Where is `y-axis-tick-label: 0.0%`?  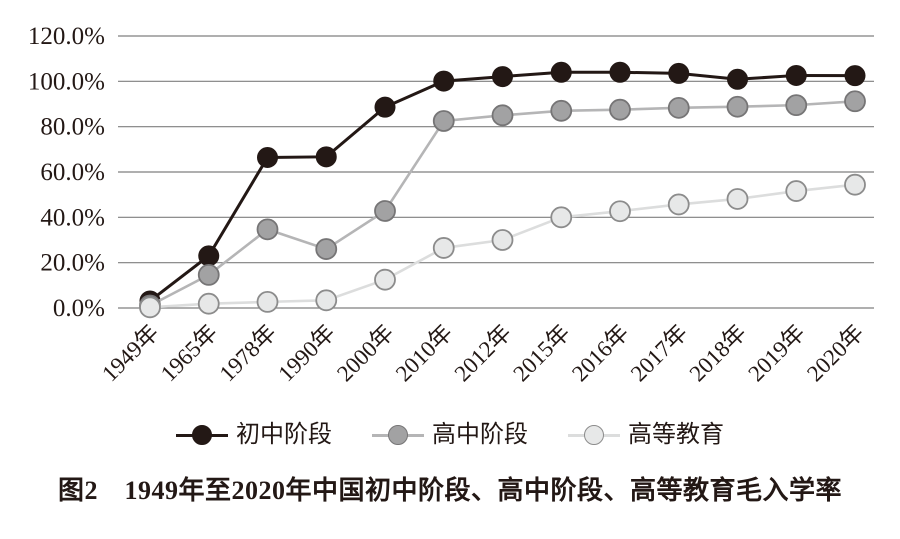 y-axis-tick-label: 0.0% is located at coordinates (79, 308).